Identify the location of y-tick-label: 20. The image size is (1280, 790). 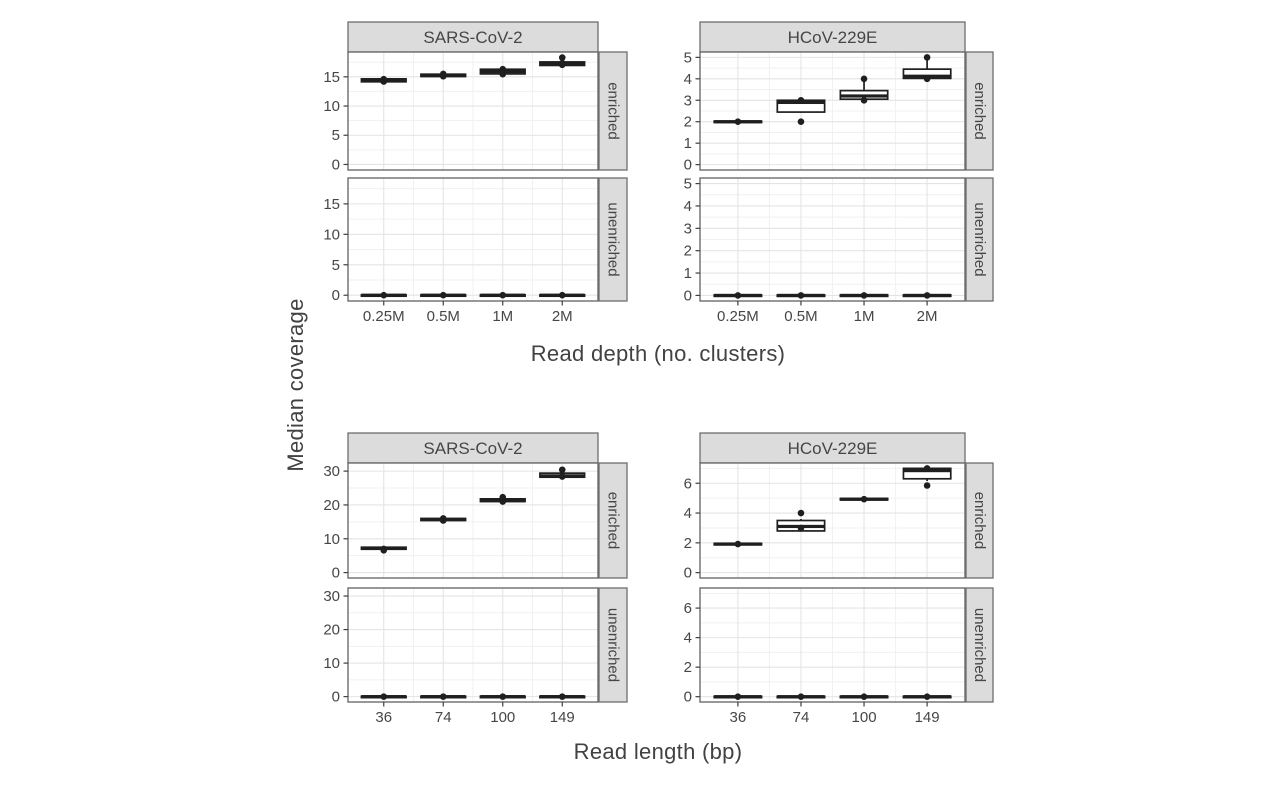
(331, 630).